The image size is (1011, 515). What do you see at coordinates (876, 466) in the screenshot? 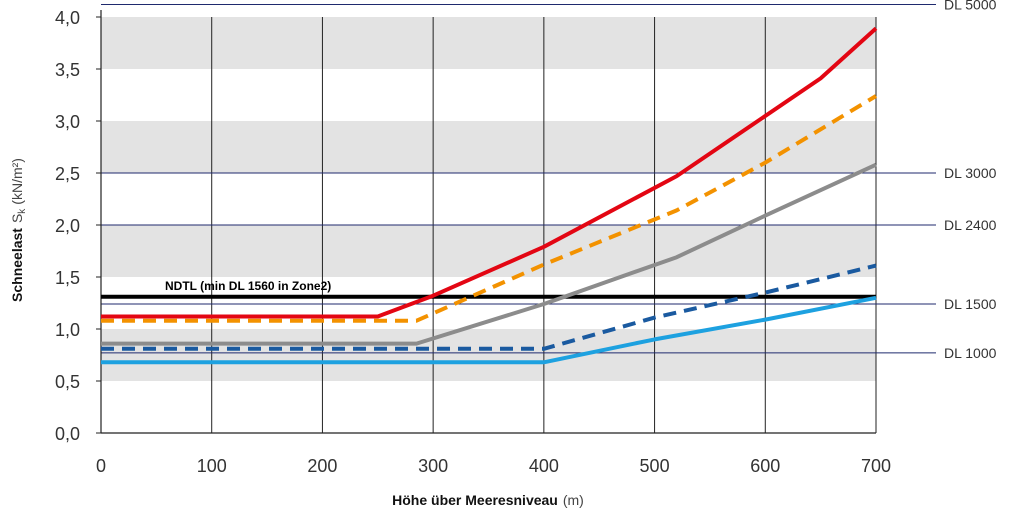
I see `x-tick-label: 700` at bounding box center [876, 466].